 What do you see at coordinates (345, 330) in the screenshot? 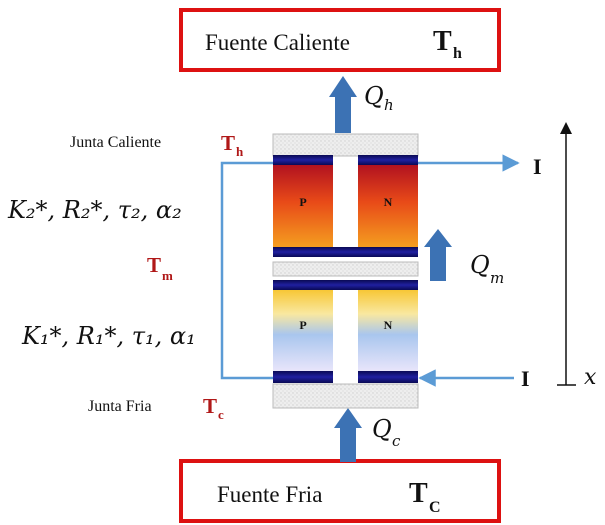
I see `lower-stage: P N` at bounding box center [345, 330].